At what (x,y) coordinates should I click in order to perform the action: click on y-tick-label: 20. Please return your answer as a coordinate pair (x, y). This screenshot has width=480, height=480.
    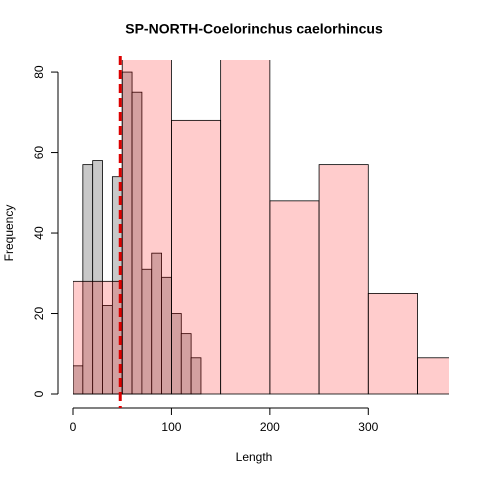
    Looking at the image, I should click on (39, 314).